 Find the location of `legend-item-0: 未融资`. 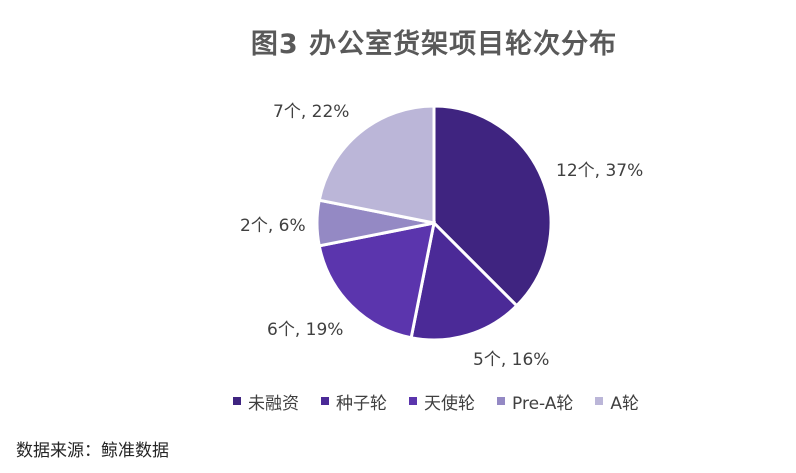

legend-item-0: 未融资 is located at coordinates (266, 401).